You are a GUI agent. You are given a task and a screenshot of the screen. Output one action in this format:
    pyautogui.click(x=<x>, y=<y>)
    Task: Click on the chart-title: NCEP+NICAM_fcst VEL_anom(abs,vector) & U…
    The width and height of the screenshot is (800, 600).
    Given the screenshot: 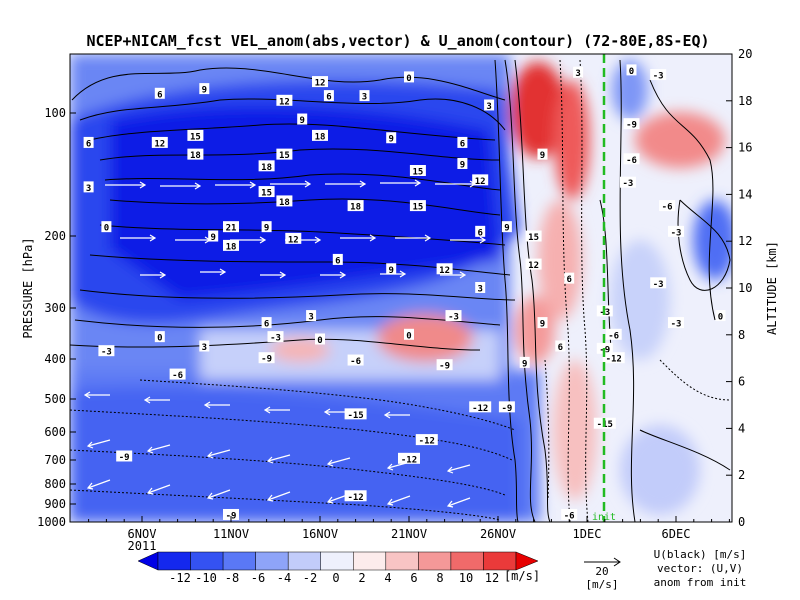 What is the action you would take?
    pyautogui.click(x=397, y=41)
    